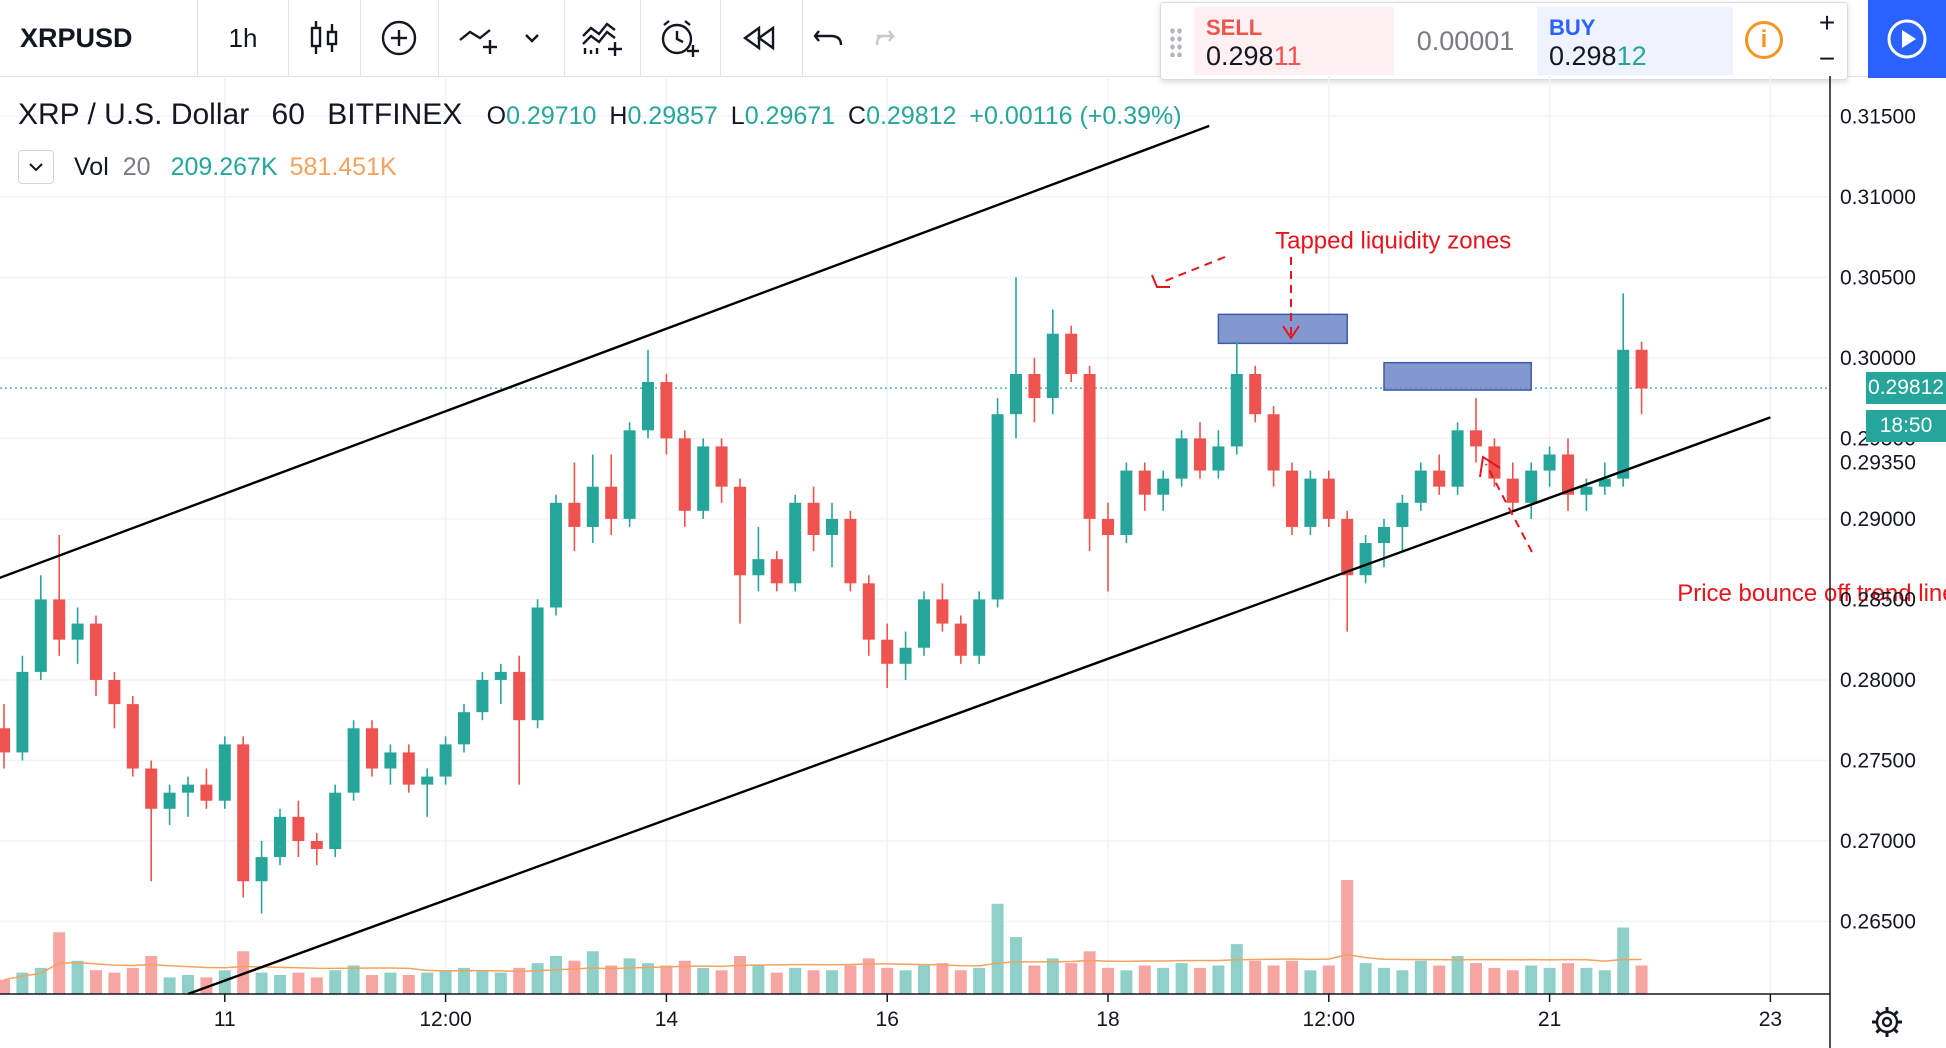 This screenshot has width=1946, height=1048. I want to click on replay-icon, so click(761, 38).